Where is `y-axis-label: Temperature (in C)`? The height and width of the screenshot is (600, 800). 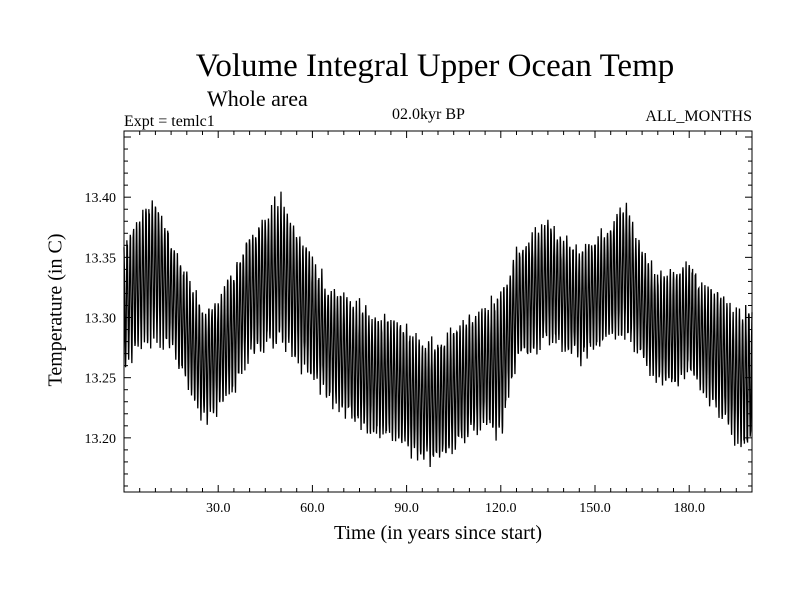
y-axis-label: Temperature (in C) is located at coordinates (55, 310).